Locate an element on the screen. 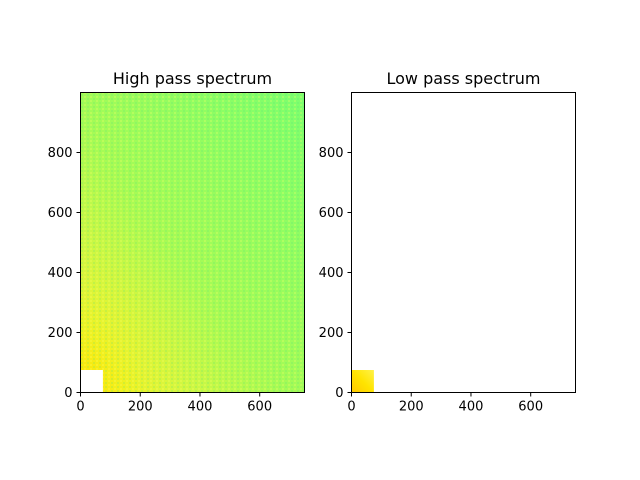 Image resolution: width=640 pixels, height=480 pixels. passband-region is located at coordinates (362, 381).